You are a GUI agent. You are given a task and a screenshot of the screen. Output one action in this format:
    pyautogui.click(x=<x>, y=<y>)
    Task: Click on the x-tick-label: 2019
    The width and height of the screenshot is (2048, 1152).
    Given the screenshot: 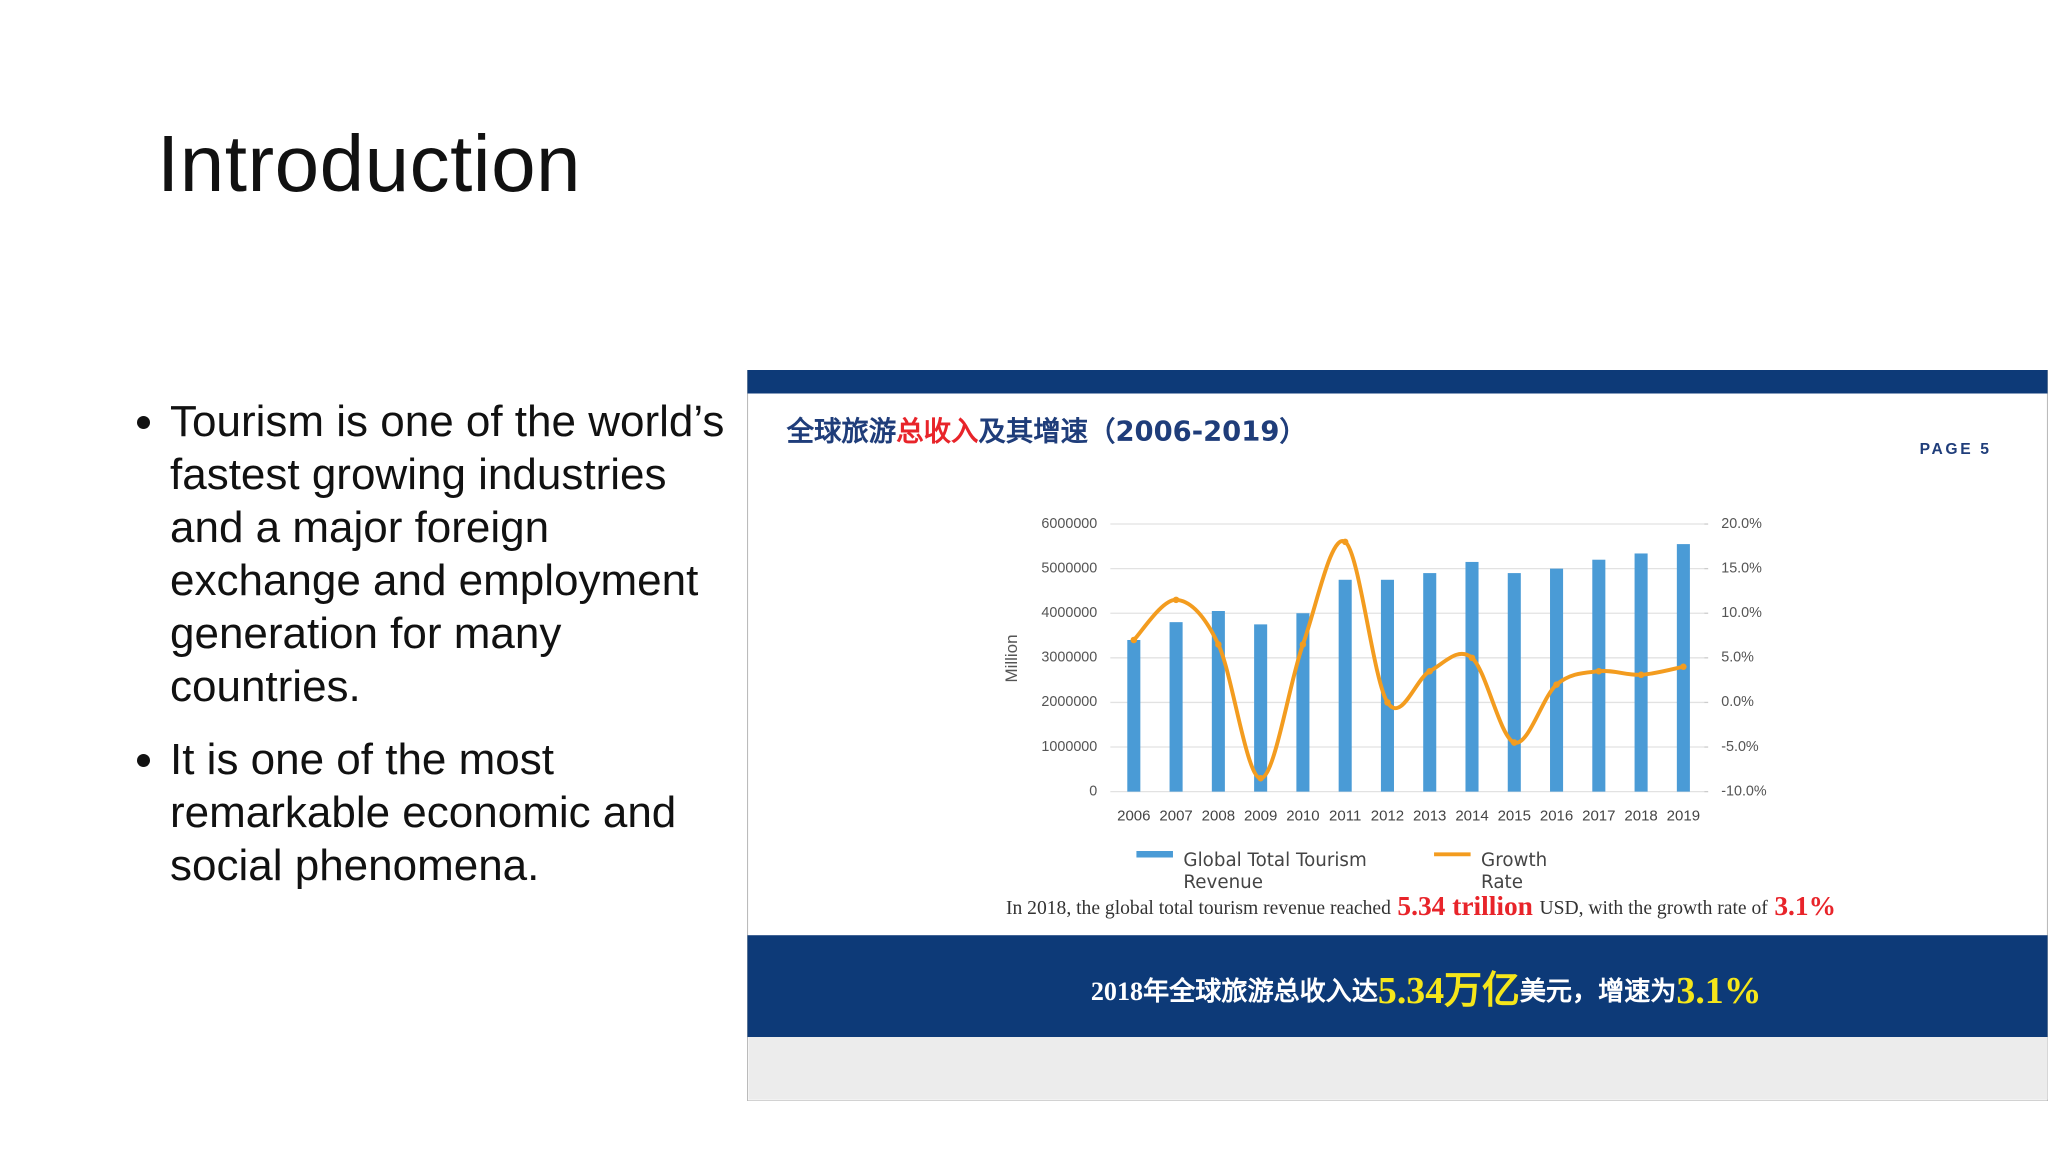 What is the action you would take?
    pyautogui.click(x=1683, y=815)
    